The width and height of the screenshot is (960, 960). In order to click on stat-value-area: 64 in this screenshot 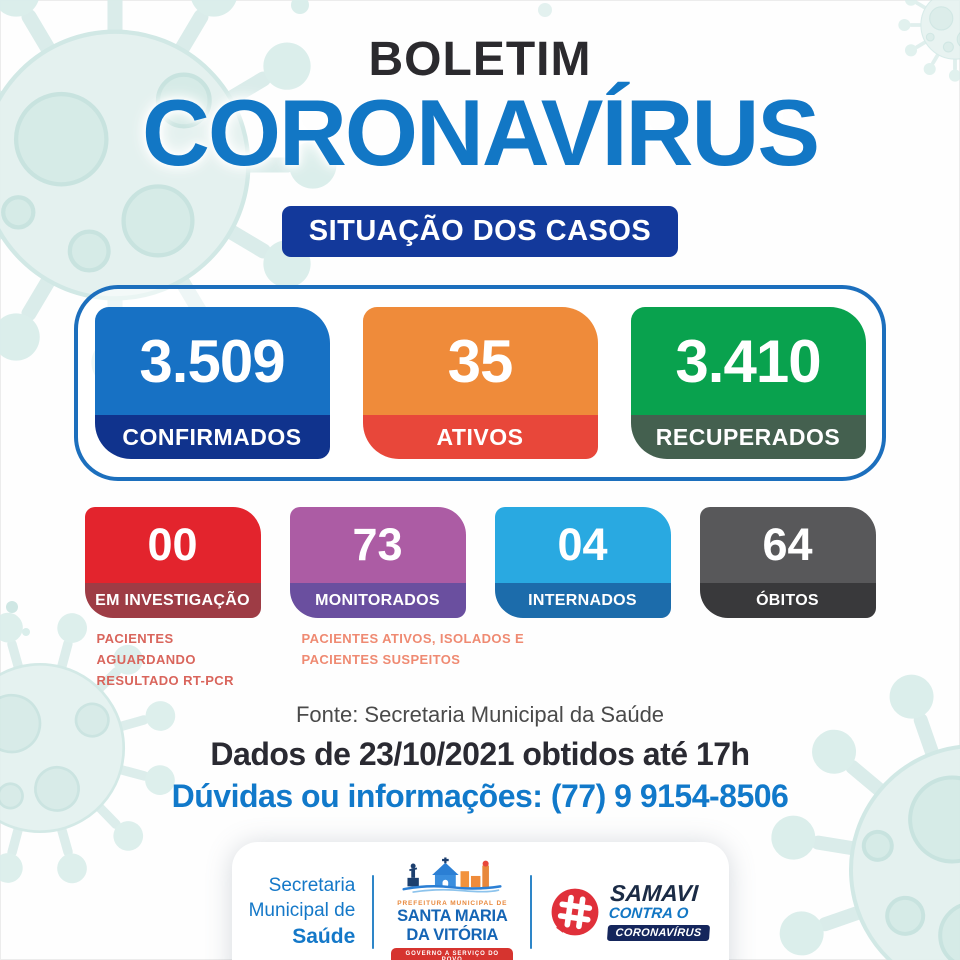, I will do `click(787, 545)`.